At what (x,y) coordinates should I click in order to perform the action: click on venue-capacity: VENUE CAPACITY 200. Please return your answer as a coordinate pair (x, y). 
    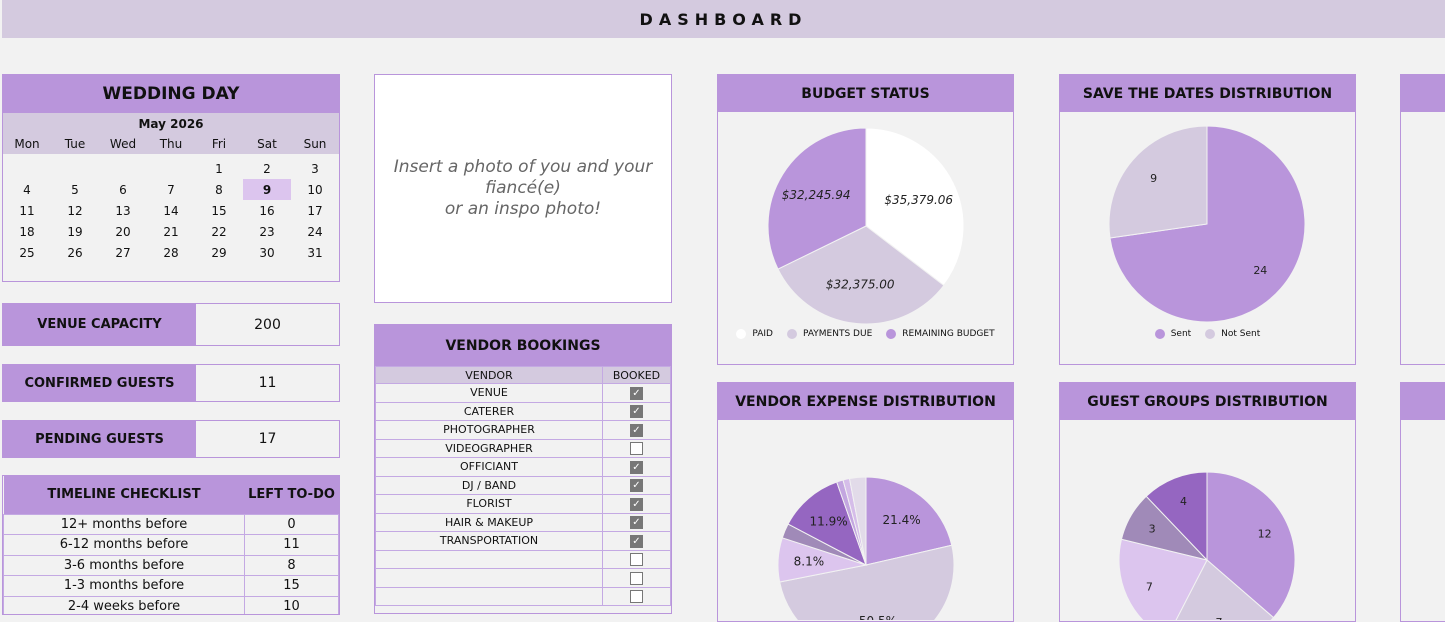
    Looking at the image, I should click on (171, 324).